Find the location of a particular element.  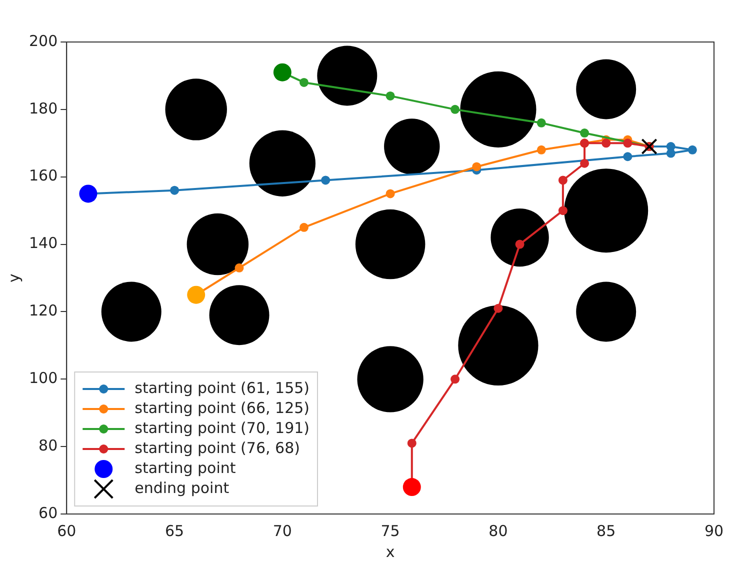

legend-label: ending point is located at coordinates (182, 487).